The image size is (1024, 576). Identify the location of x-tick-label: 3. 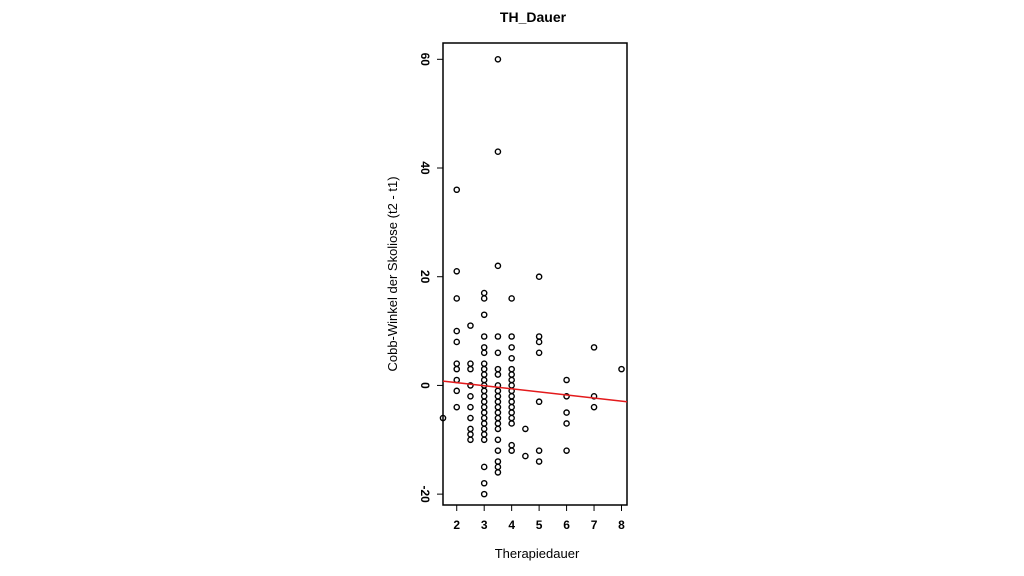
(484, 525).